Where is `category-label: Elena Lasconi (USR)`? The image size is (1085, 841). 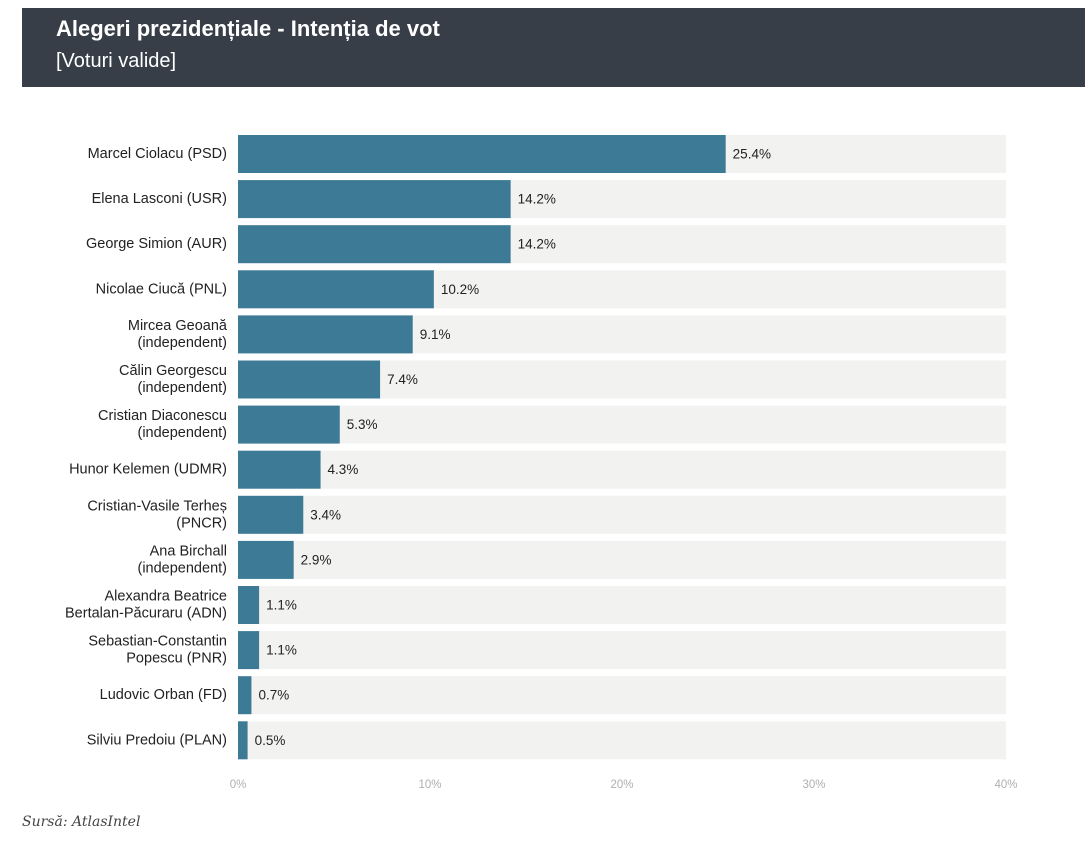
category-label: Elena Lasconi (USR) is located at coordinates (159, 199).